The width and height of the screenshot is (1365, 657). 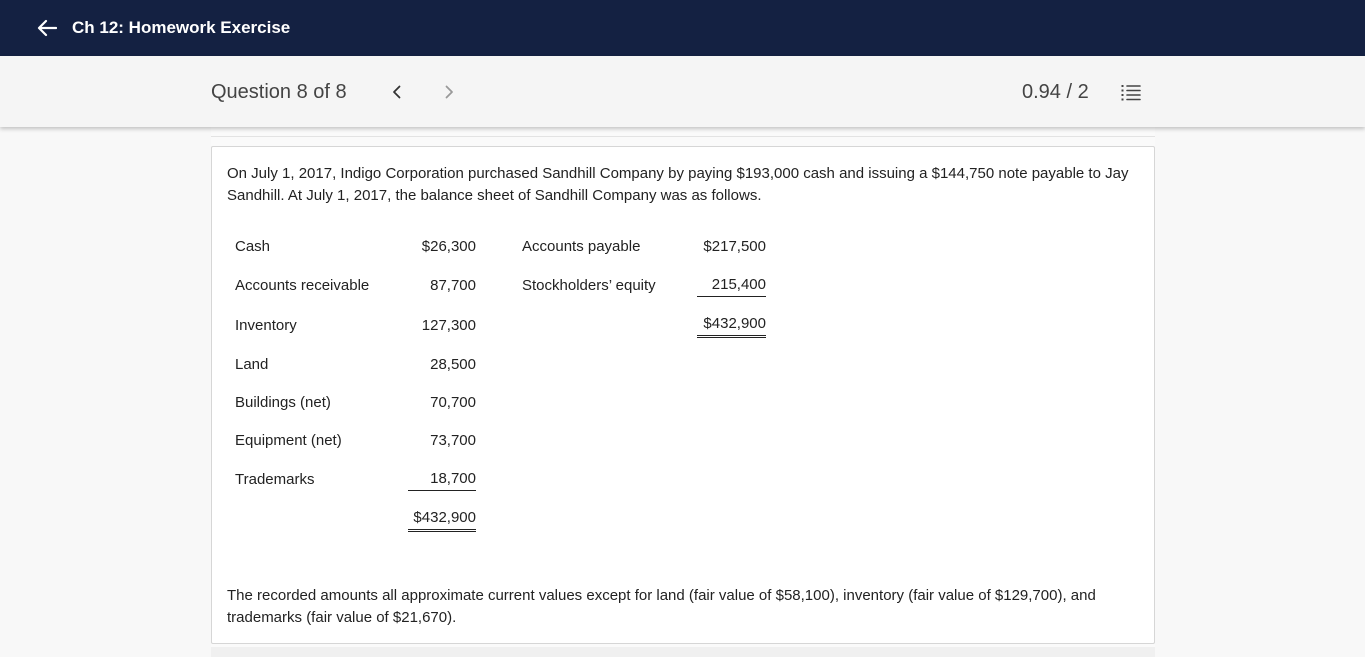 I want to click on assets-total: $432,900, so click(x=442, y=520).